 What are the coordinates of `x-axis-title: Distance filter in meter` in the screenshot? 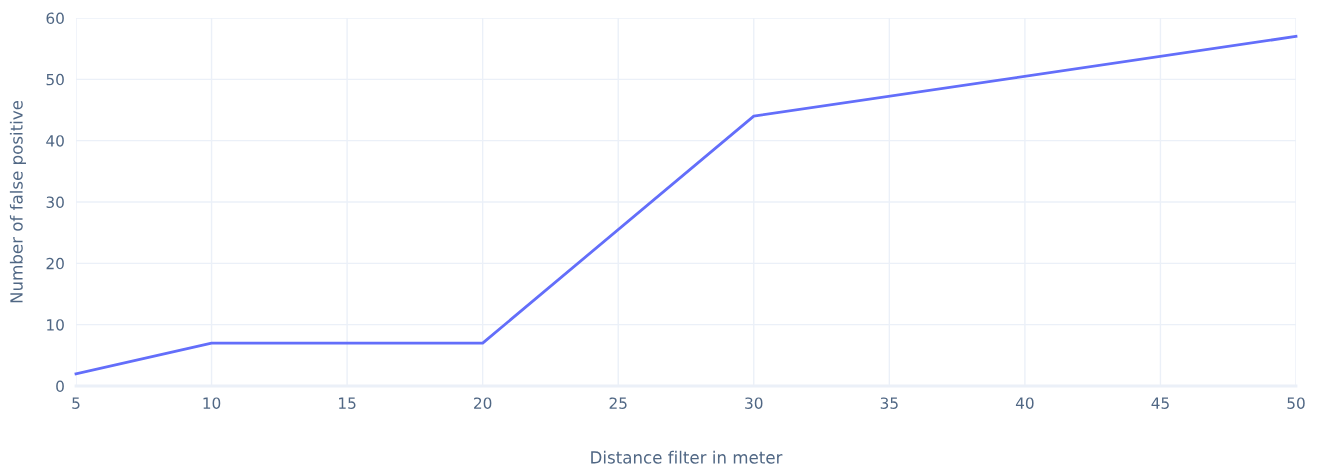 It's located at (687, 457).